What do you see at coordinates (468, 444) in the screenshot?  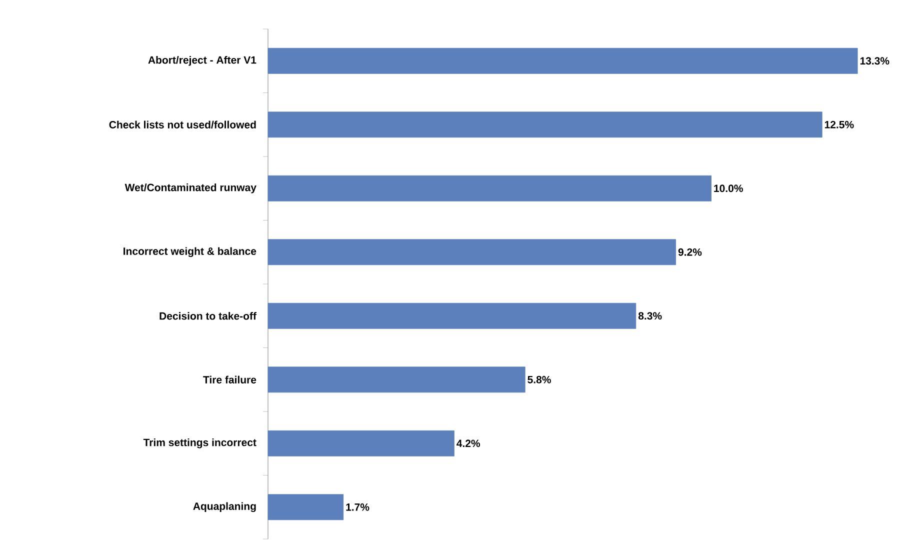 I see `data-label: 4.2%` at bounding box center [468, 444].